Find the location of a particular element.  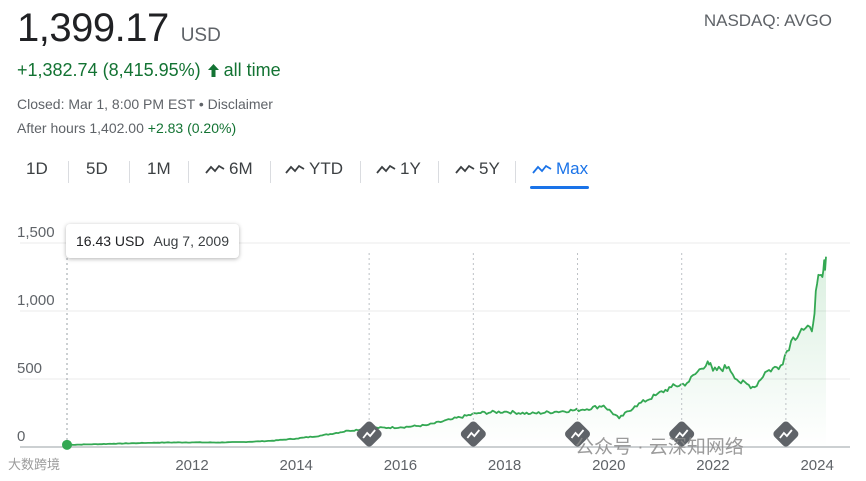

tab-label: 5D is located at coordinates (97, 168).